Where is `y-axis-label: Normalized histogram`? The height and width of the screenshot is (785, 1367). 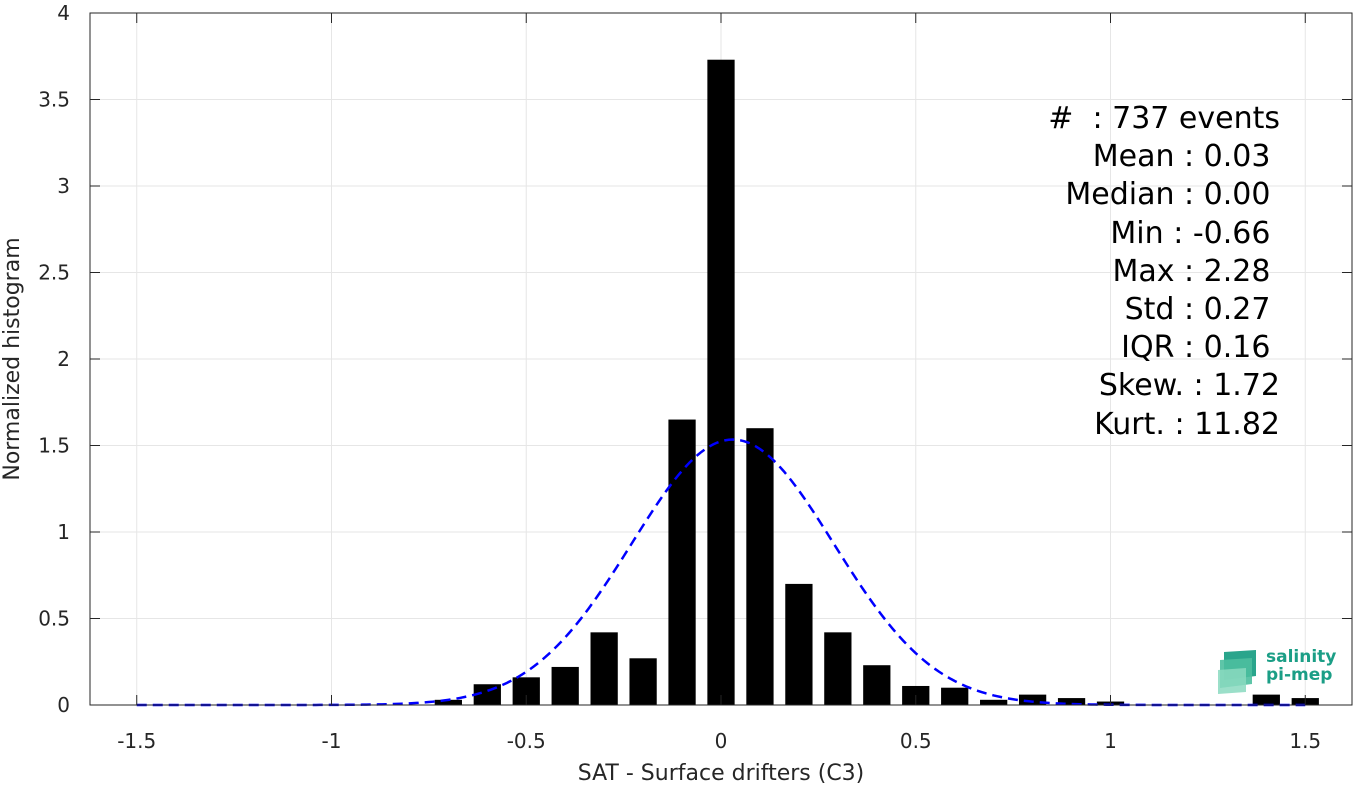
y-axis-label: Normalized histogram is located at coordinates (12, 358).